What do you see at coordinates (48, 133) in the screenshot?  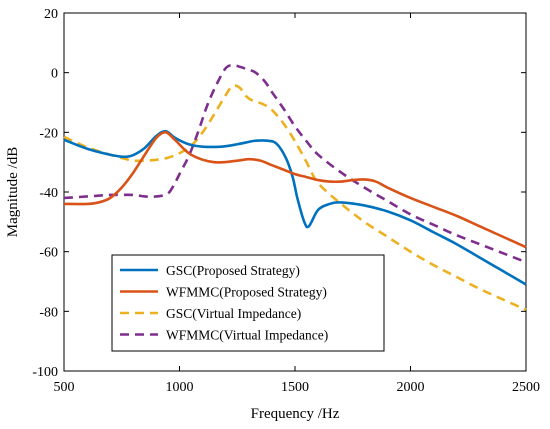 I see `y-tick-label: -20` at bounding box center [48, 133].